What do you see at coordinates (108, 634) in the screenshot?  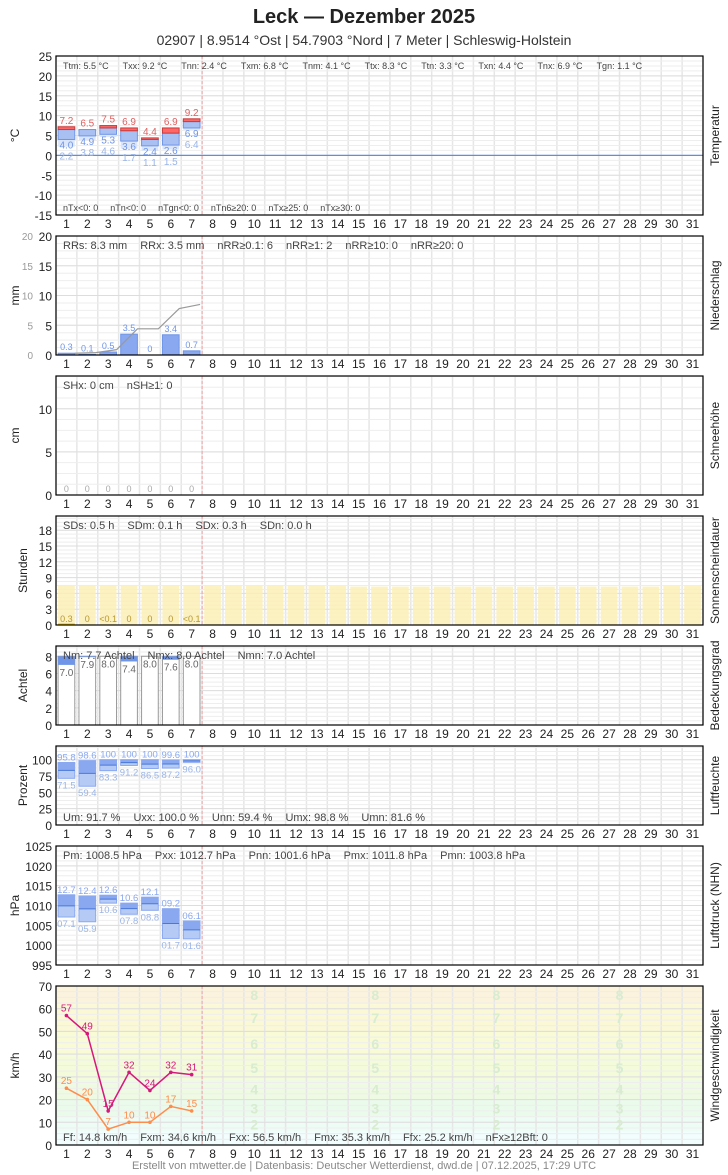 I see `day-label: 3` at bounding box center [108, 634].